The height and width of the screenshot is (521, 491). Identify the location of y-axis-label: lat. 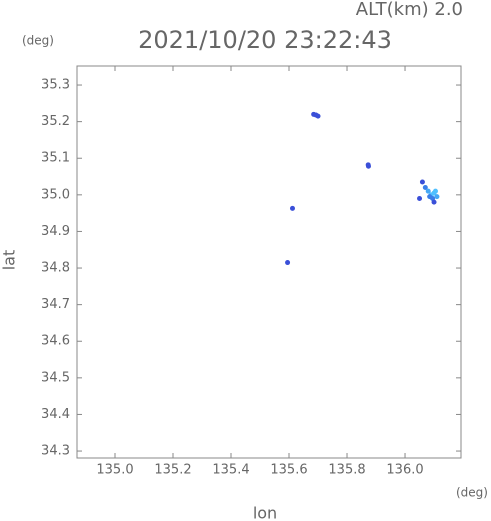
(9, 260).